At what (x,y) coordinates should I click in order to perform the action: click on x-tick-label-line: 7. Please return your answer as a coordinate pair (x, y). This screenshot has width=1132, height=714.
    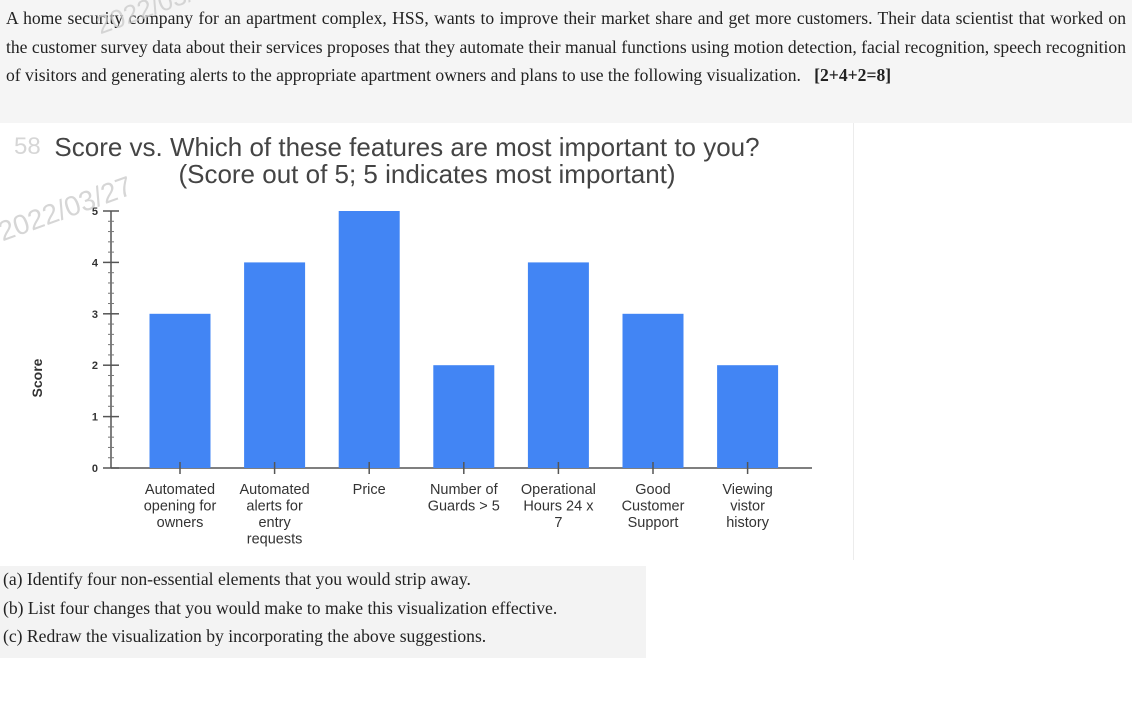
    Looking at the image, I should click on (558, 523).